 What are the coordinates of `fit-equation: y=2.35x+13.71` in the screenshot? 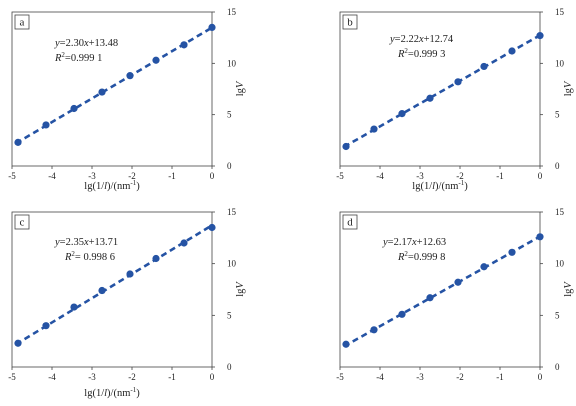 It's located at (86, 242).